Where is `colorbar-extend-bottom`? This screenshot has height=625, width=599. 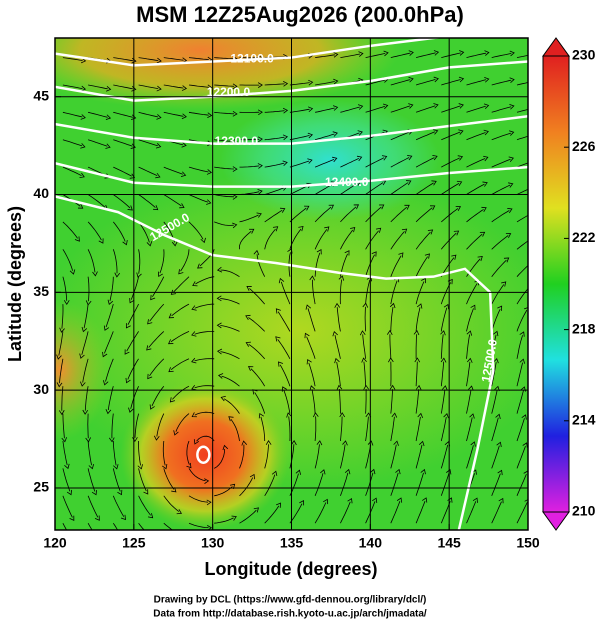 colorbar-extend-bottom is located at coordinates (556, 521).